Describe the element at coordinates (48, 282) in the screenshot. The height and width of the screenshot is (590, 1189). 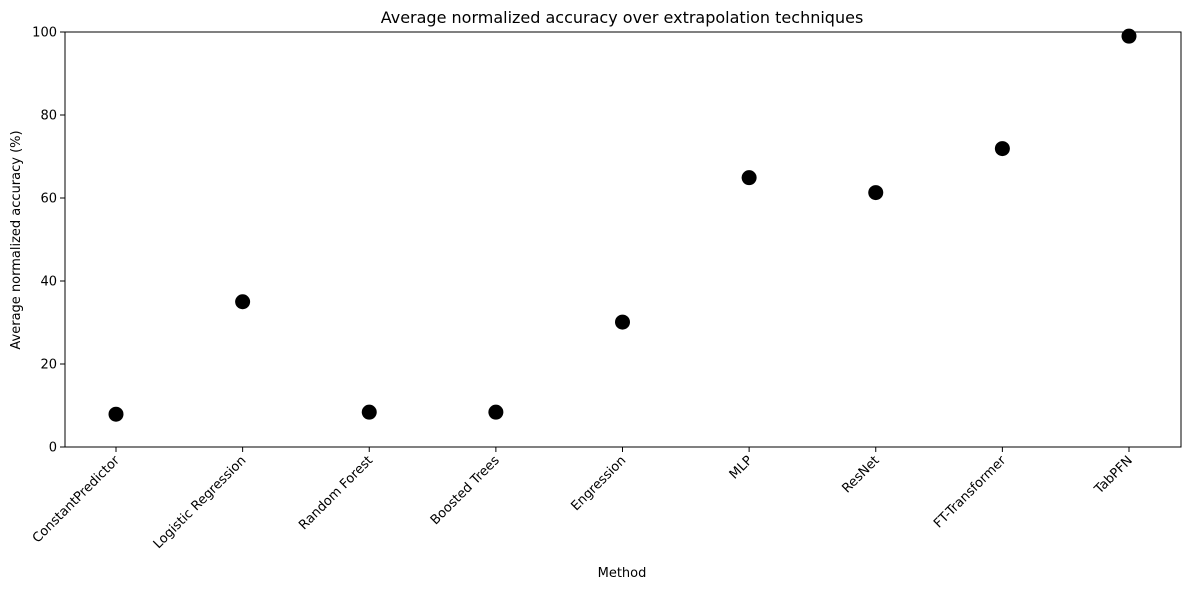
I see `y-tick-label: 40` at that location.